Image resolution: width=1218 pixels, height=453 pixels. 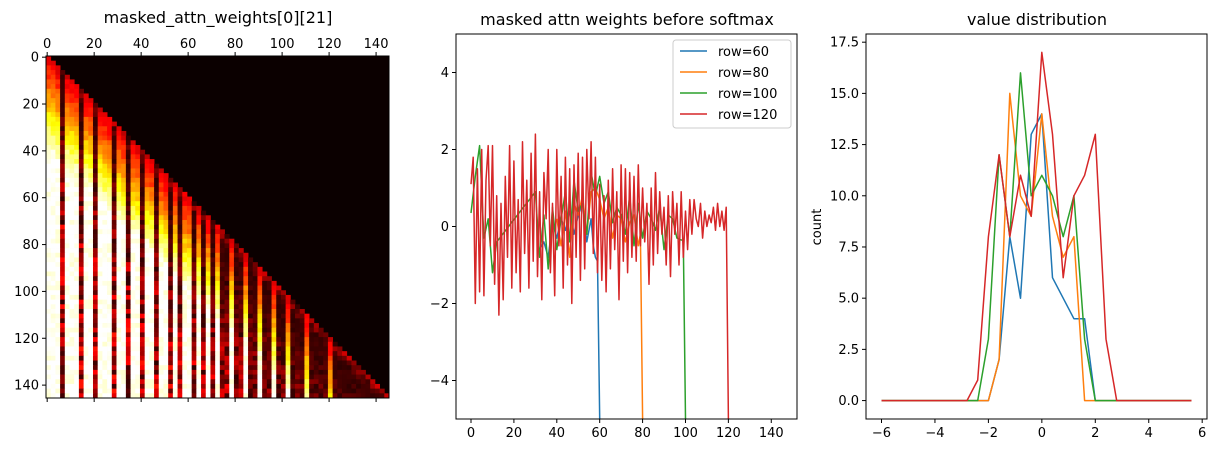 What do you see at coordinates (728, 433) in the screenshot?
I see `line-xtick-label: 120` at bounding box center [728, 433].